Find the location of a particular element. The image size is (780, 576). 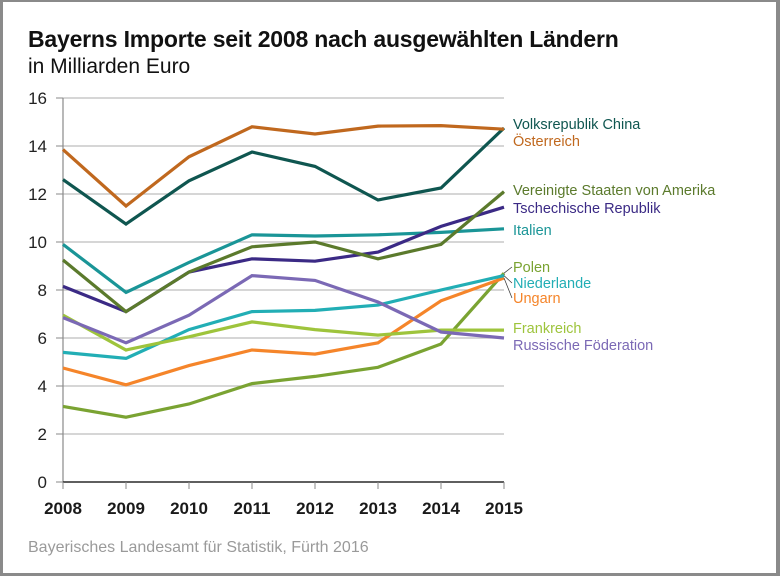

series-label: Volksrepublik China is located at coordinates (577, 125).